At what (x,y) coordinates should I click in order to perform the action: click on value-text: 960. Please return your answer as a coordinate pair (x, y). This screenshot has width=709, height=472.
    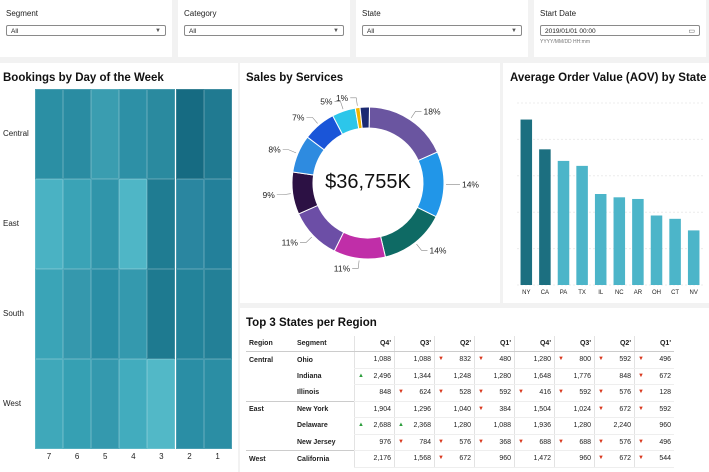
    Looking at the image, I should click on (505, 459).